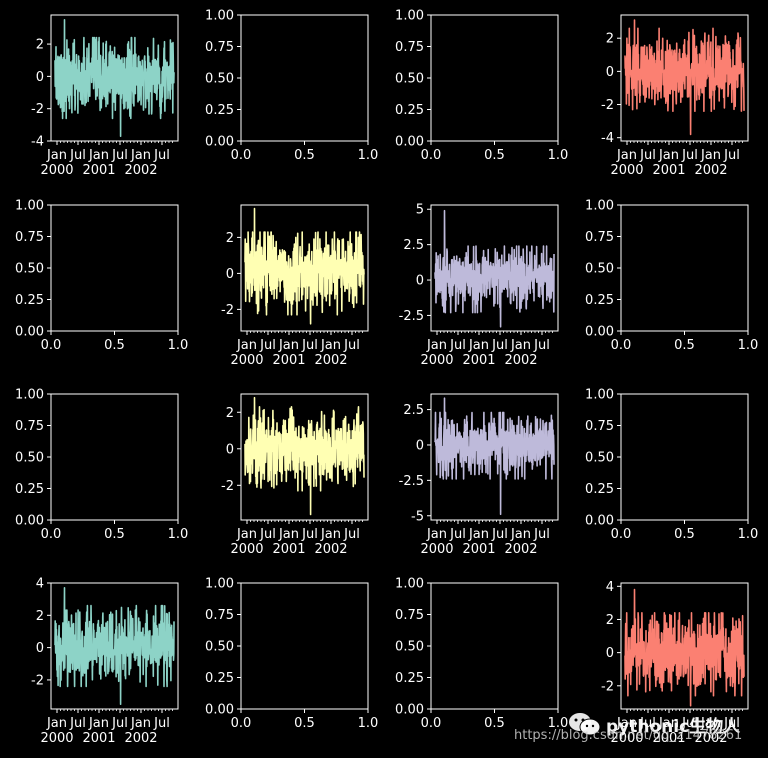 Image resolution: width=768 pixels, height=758 pixels. What do you see at coordinates (481, 86) in the screenshot?
I see `subplot-1-3: 0.00 0.25 0.50 0.75 1.00 0.0 0.5 1.0` at bounding box center [481, 86].